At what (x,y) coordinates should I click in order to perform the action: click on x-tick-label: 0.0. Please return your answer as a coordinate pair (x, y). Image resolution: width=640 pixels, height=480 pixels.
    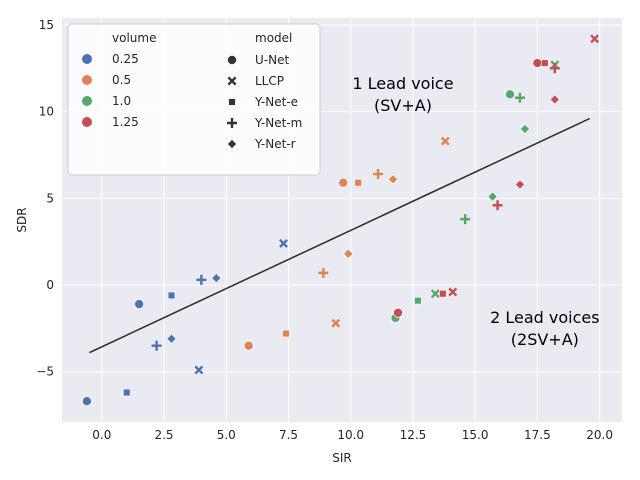
    Looking at the image, I should click on (101, 435).